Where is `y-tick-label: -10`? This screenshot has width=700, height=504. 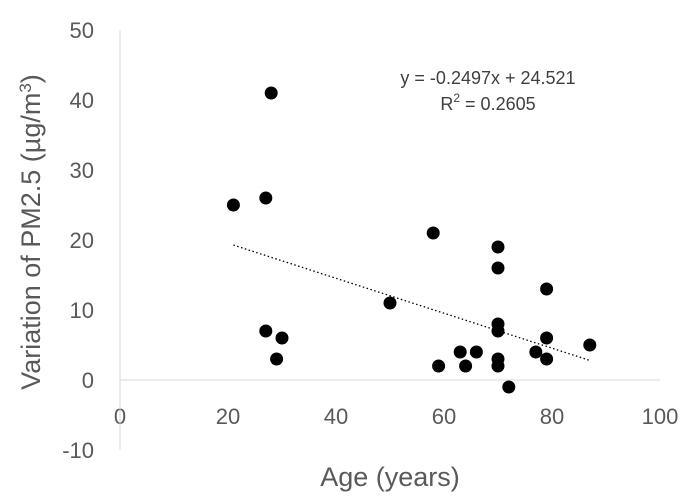 y-tick-label: -10 is located at coordinates (78, 450).